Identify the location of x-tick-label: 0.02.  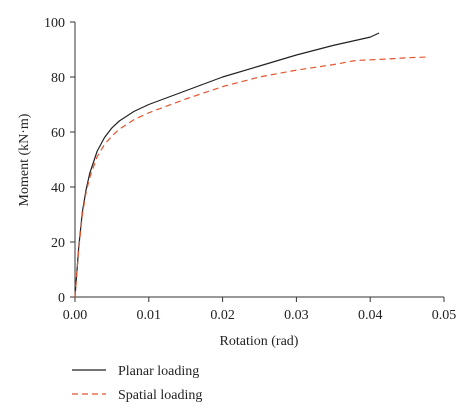
(222, 315).